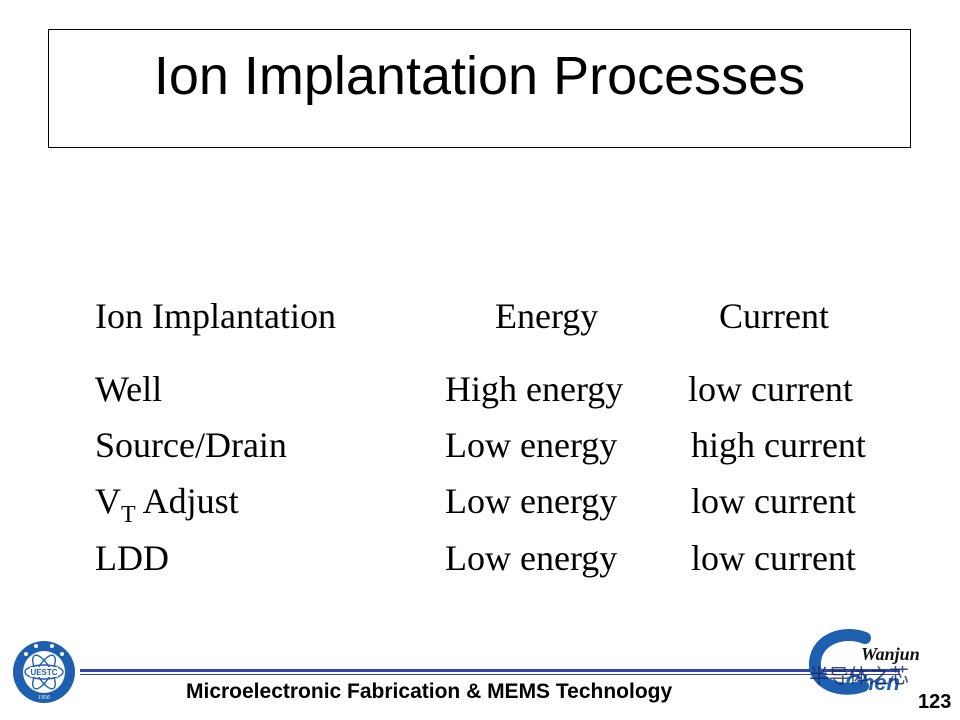 The image size is (960, 720). What do you see at coordinates (490, 674) in the screenshot?
I see `footer-rule-thin` at bounding box center [490, 674].